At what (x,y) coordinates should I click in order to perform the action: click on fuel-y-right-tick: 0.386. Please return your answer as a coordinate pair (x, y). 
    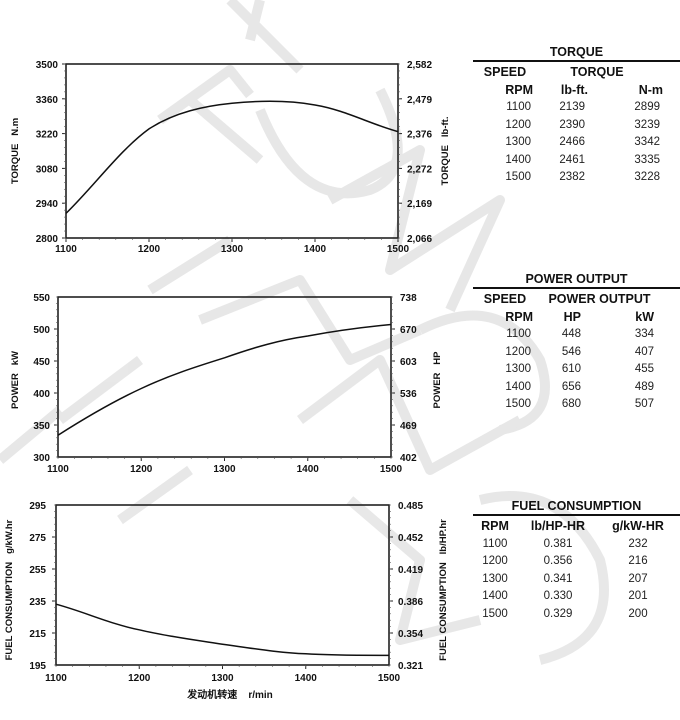
    Looking at the image, I should click on (410, 602).